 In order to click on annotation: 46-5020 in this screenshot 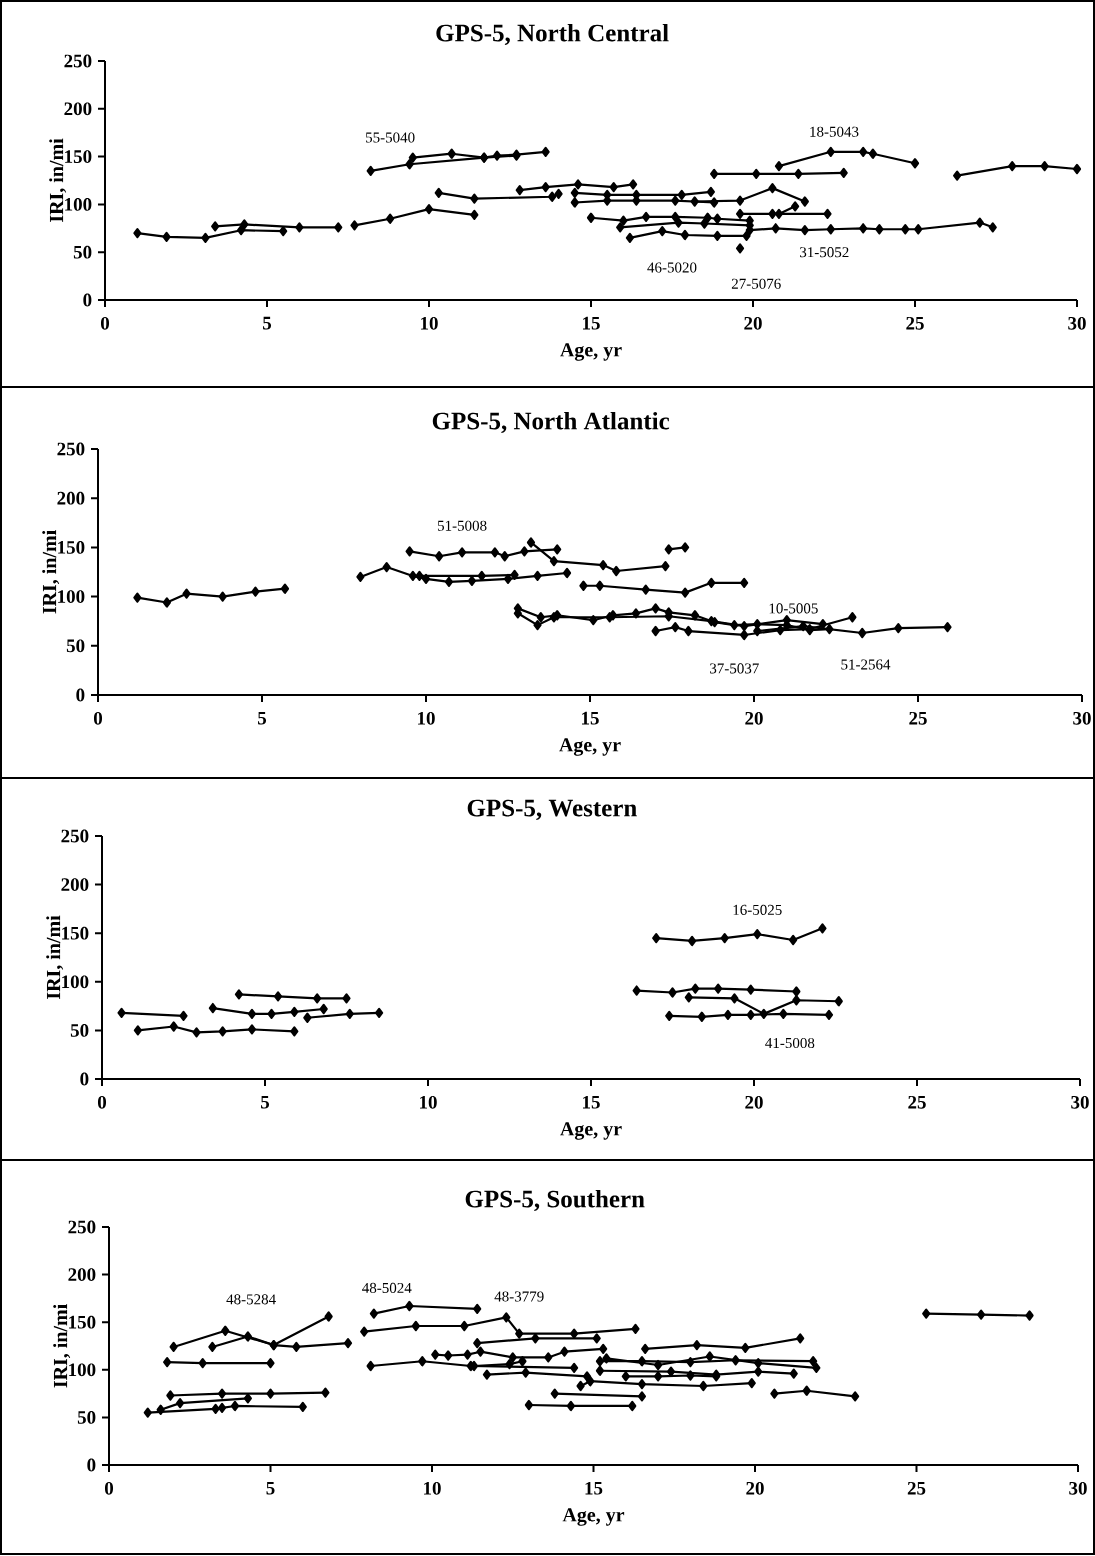, I will do `click(672, 267)`.